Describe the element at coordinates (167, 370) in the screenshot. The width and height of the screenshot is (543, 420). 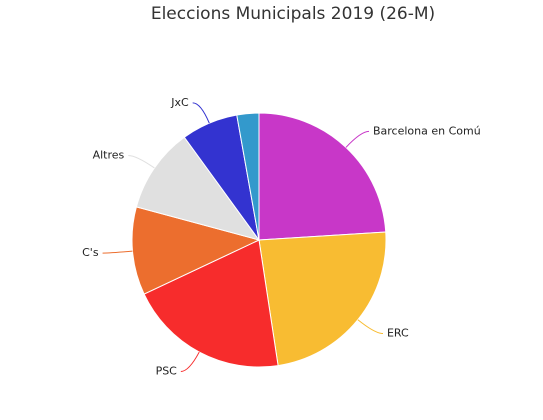
I see `slice-label: PSC` at that location.